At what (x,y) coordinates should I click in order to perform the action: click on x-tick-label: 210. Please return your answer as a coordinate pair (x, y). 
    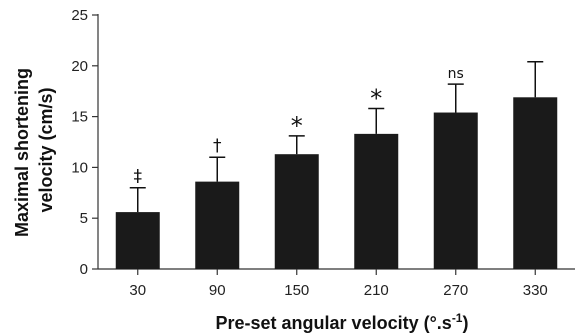
    Looking at the image, I should click on (376, 290).